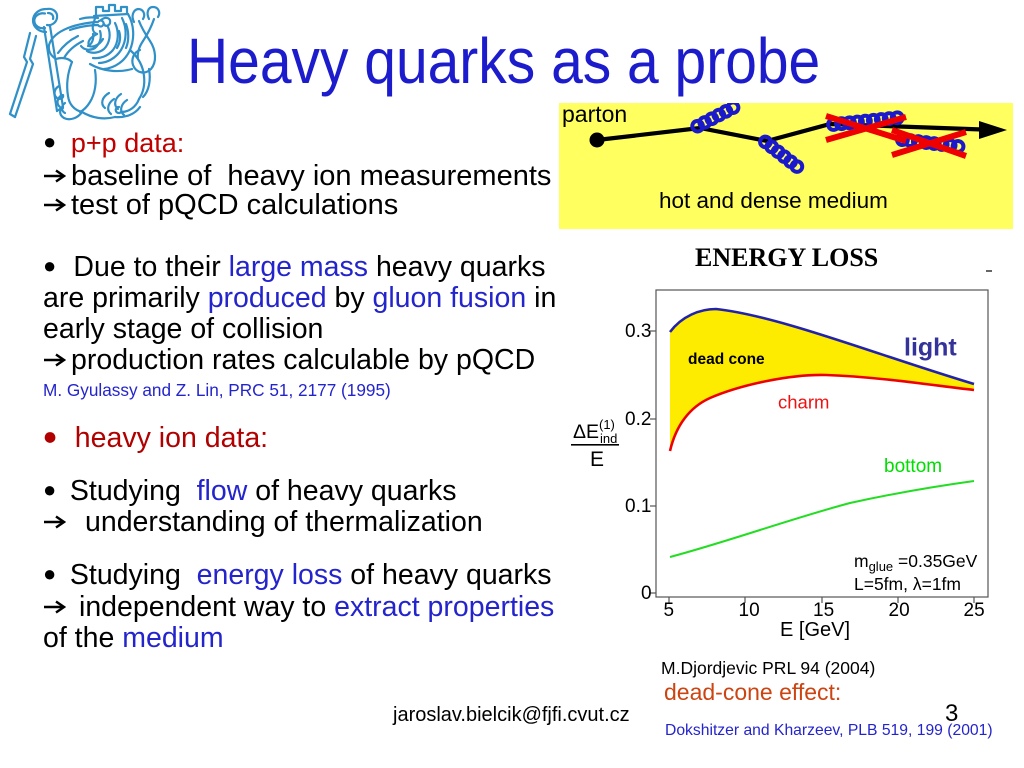  I want to click on svg-text: 0.2, so click(638, 419).